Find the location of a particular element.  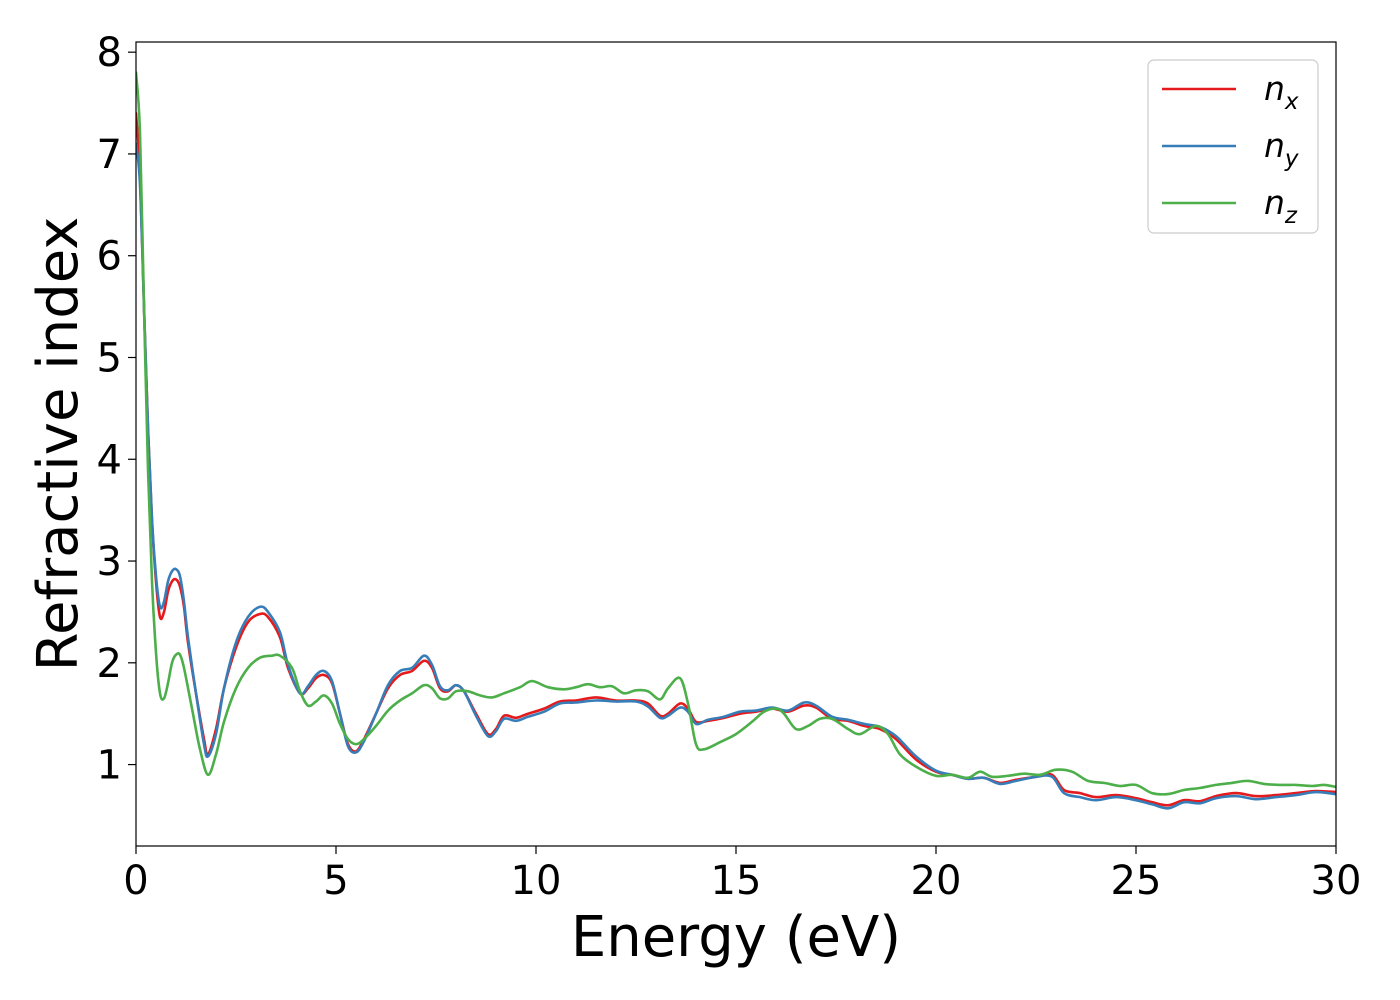

y-axis: 1 2 3 4 5 6 7 8 is located at coordinates (116, 409).